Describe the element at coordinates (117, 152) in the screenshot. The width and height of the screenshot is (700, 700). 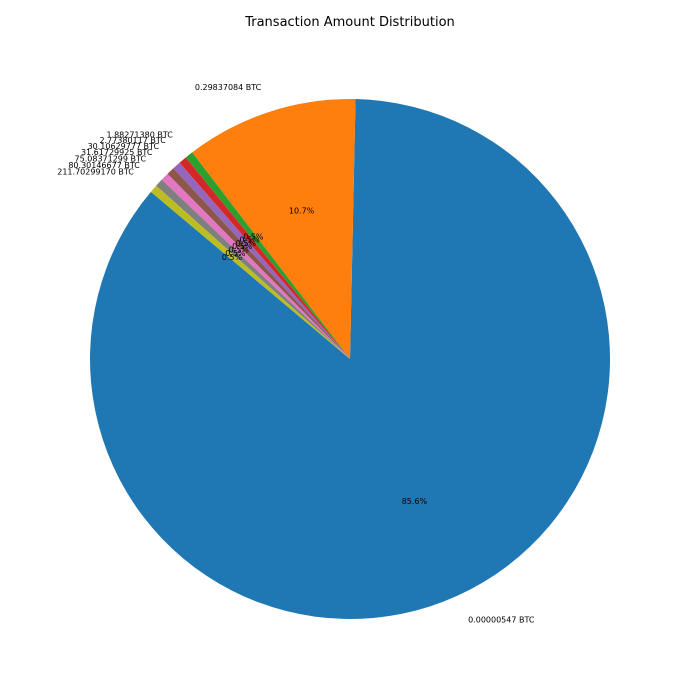
I see `slice-category-label: 31.61729925 BTC` at that location.